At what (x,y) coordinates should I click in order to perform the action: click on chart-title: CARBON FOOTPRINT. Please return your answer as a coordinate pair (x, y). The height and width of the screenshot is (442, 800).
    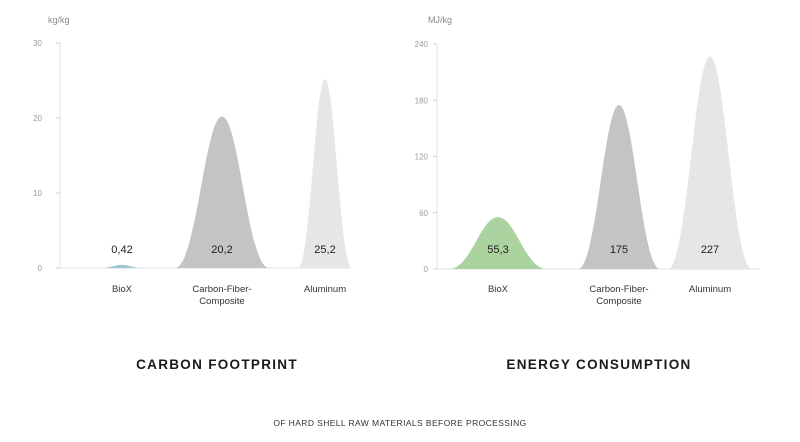
    Looking at the image, I should click on (217, 364).